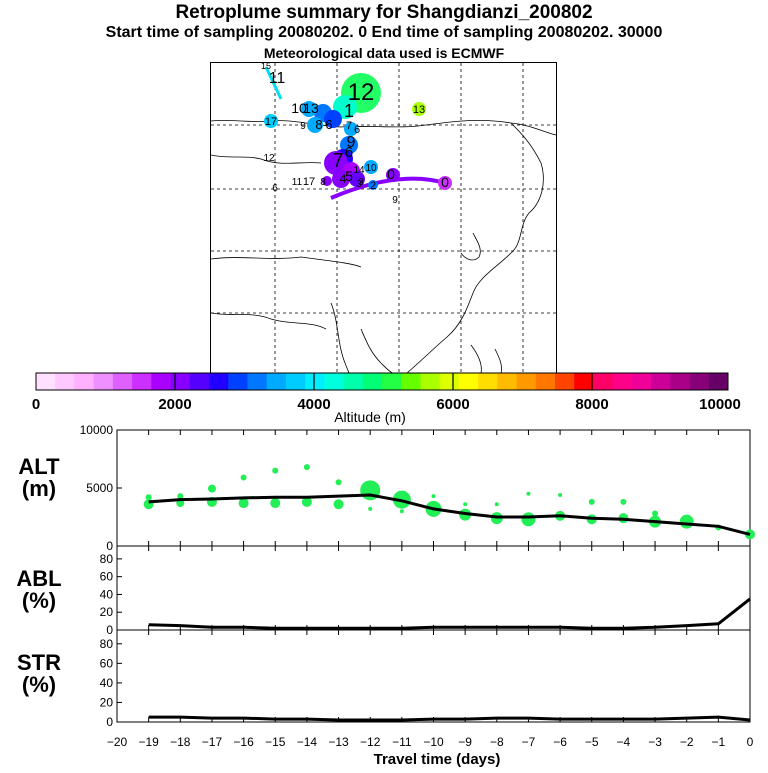  I want to click on map-day-label: 12, so click(269, 158).